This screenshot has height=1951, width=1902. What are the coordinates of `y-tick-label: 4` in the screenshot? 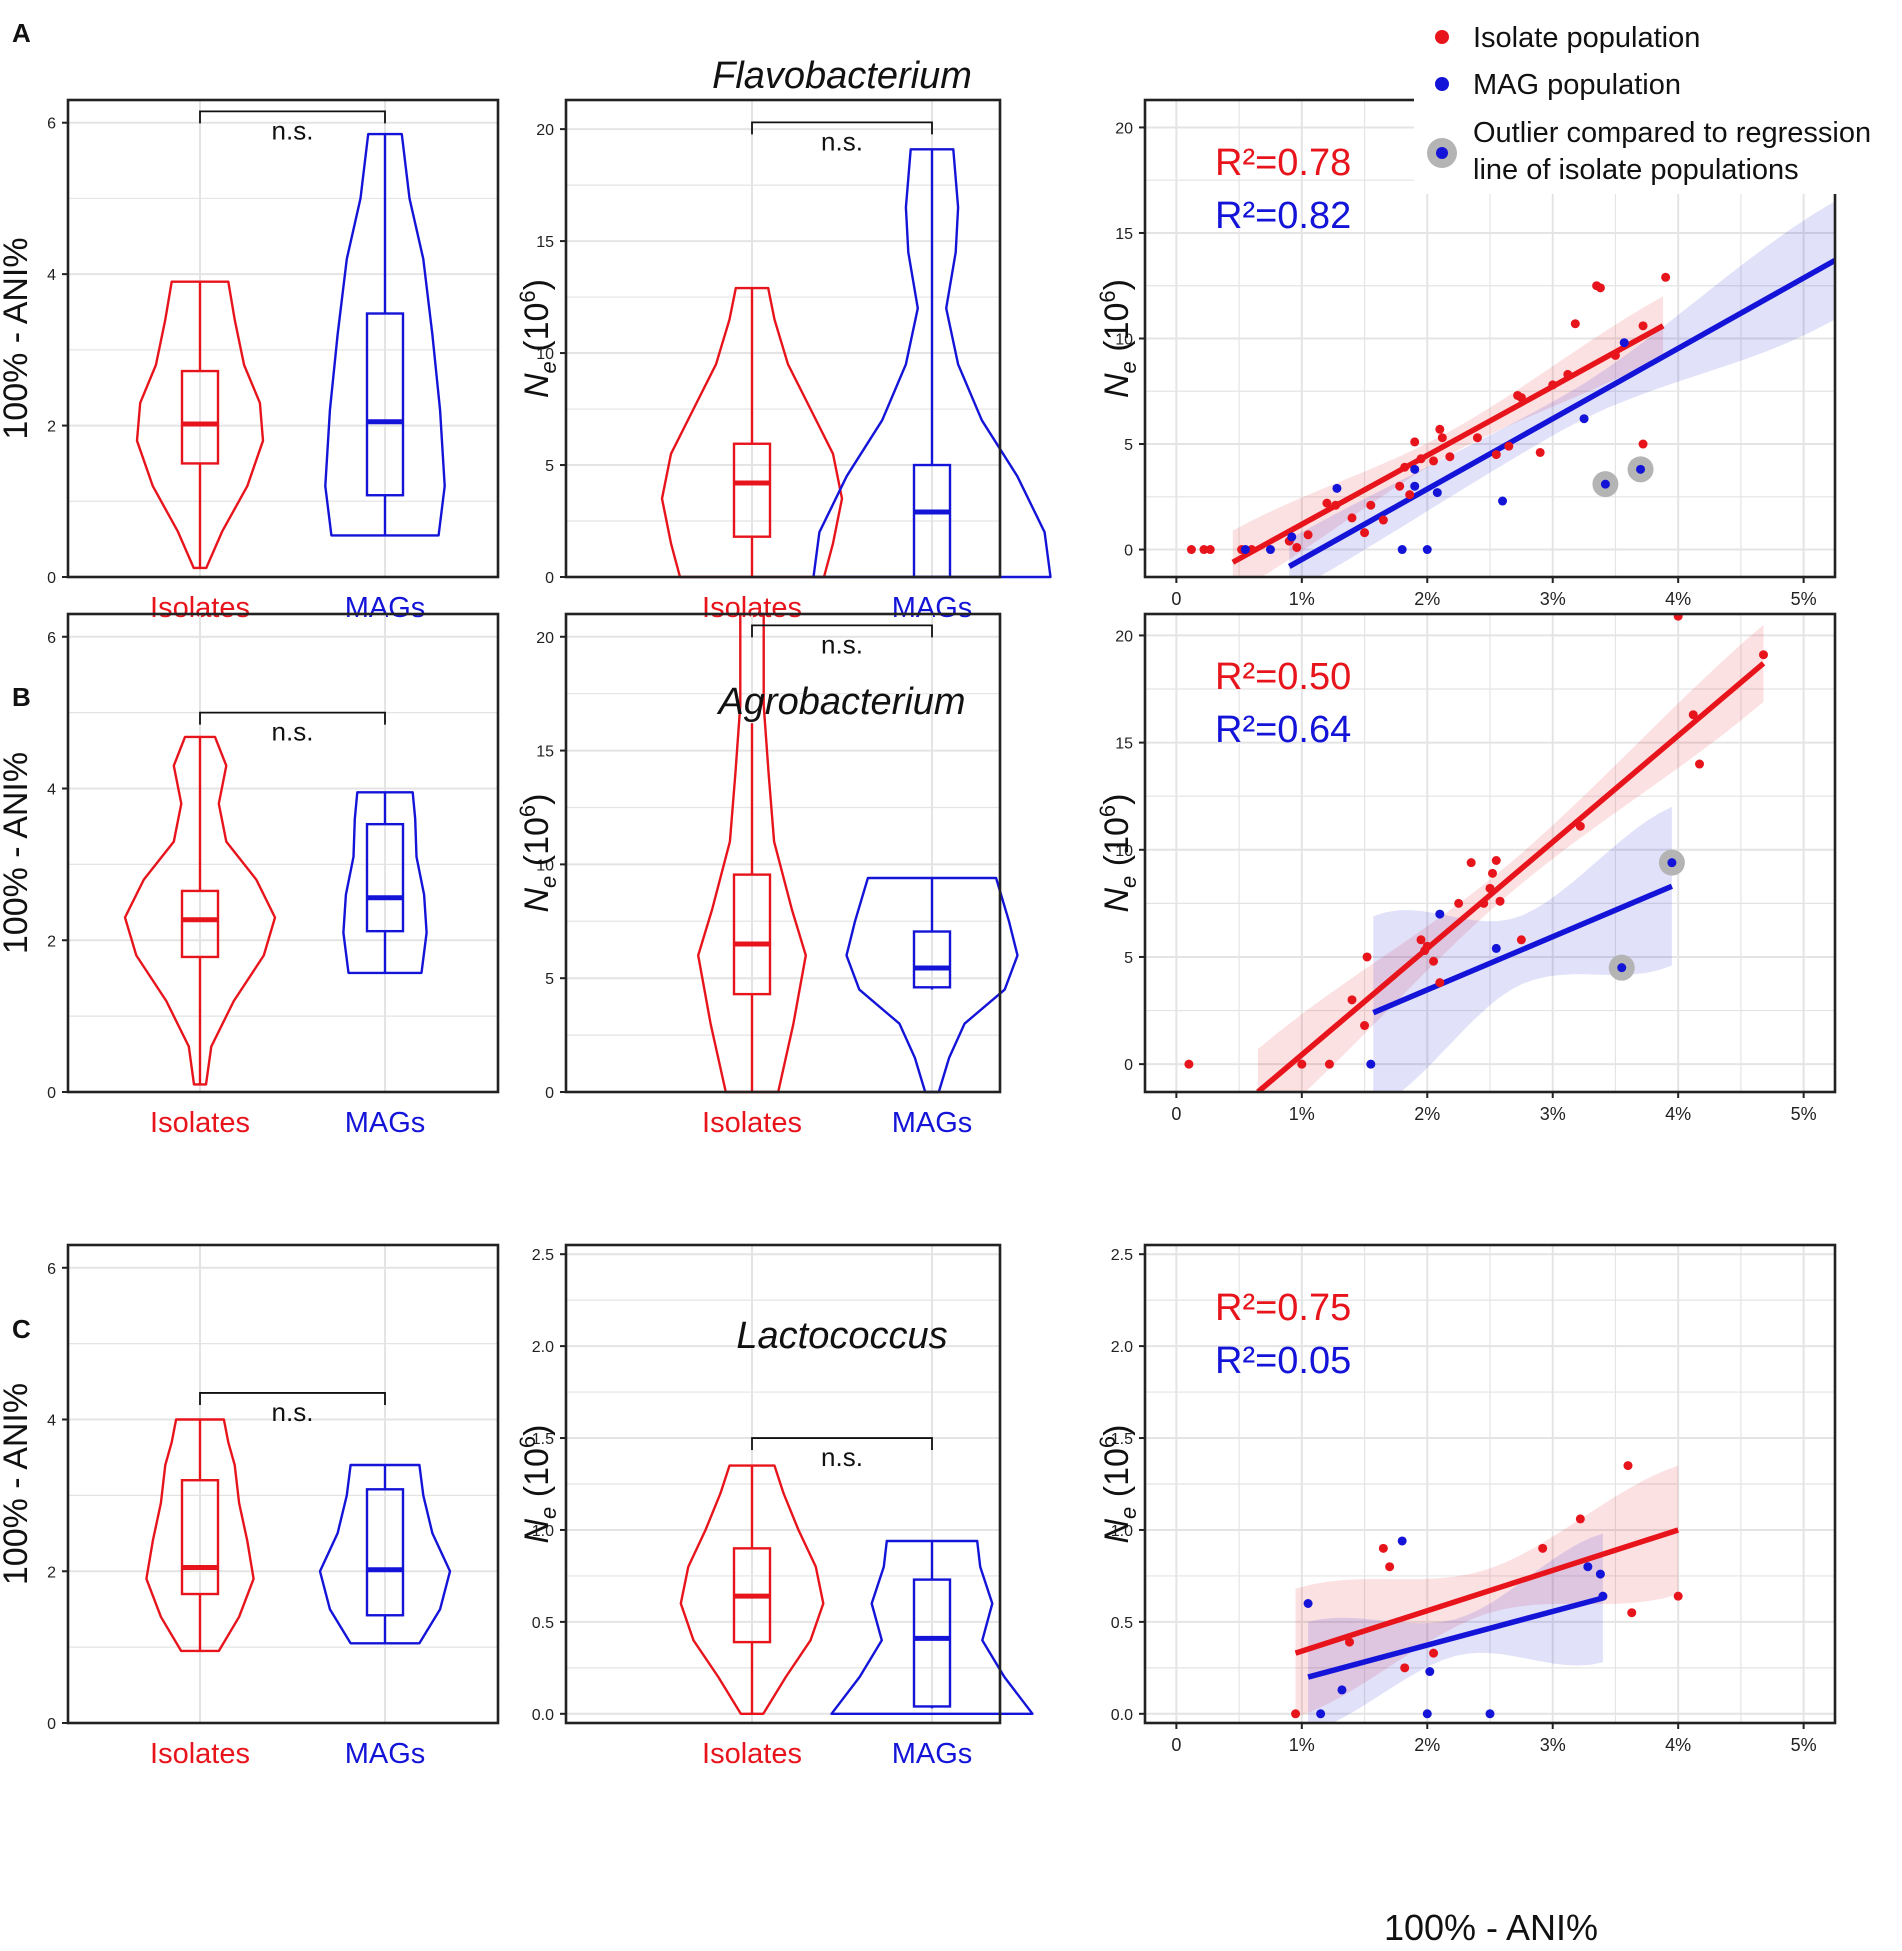 It's located at (51, 790).